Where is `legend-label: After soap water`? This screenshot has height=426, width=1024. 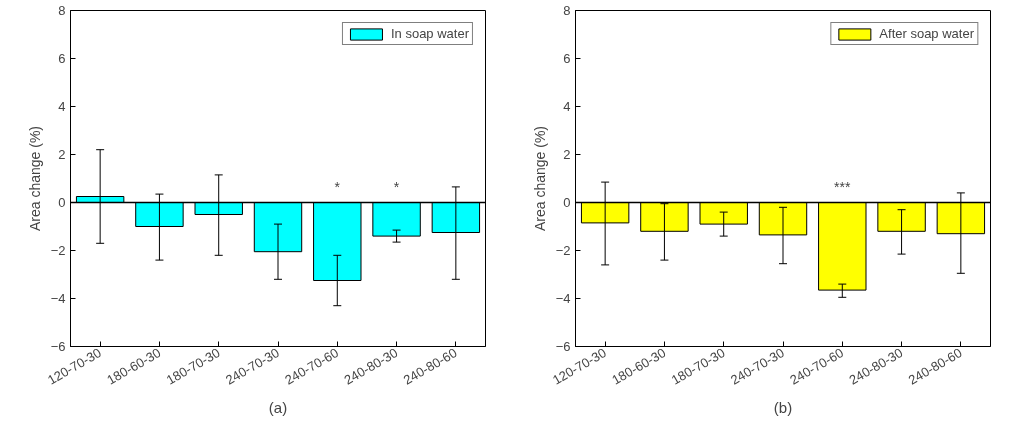
legend-label: After soap water is located at coordinates (926, 33).